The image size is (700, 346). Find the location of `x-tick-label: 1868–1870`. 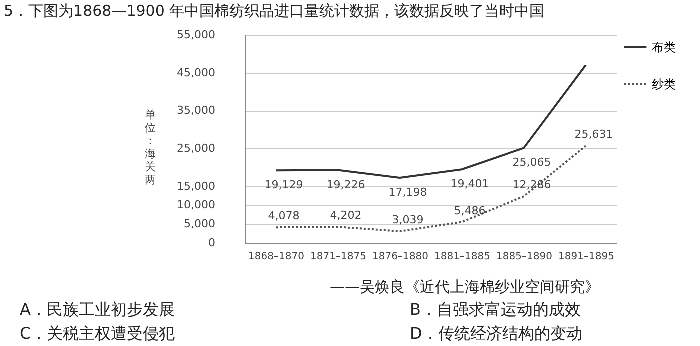

x-tick-label: 1868–1870 is located at coordinates (276, 257).